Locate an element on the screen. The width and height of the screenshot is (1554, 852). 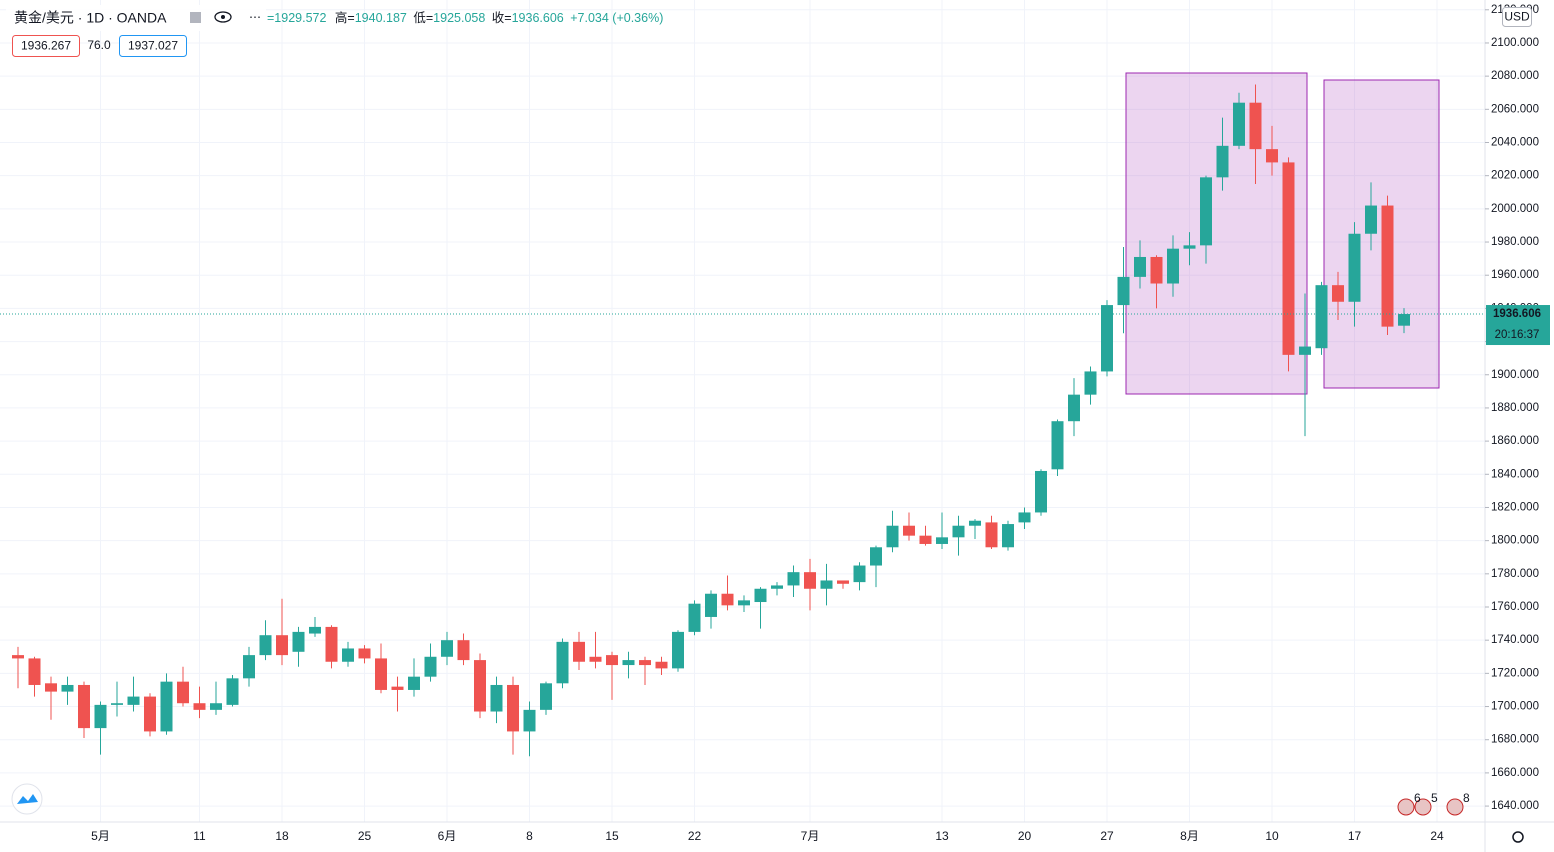
eye-icon is located at coordinates (223, 17).